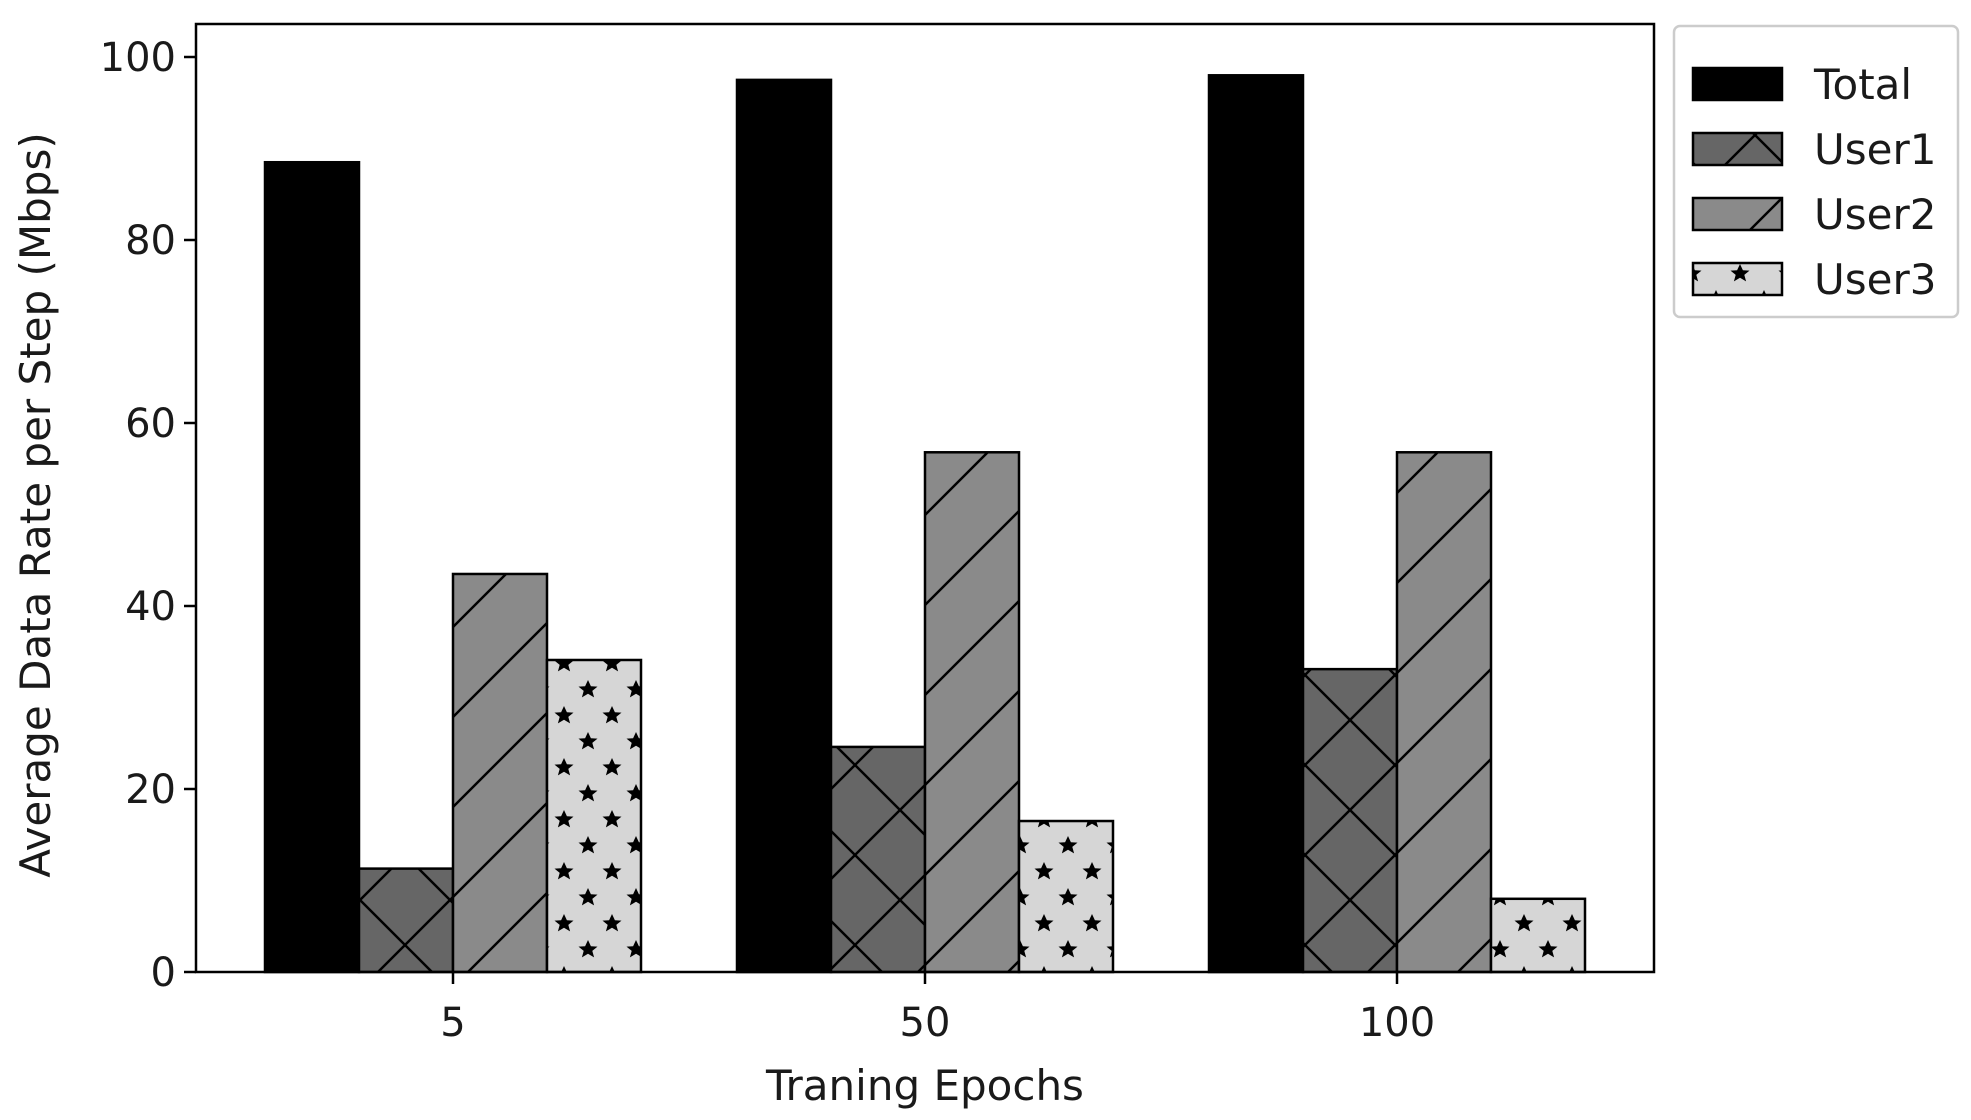  What do you see at coordinates (924, 1085) in the screenshot?
I see `x-axis-label: Traning Epochs` at bounding box center [924, 1085].